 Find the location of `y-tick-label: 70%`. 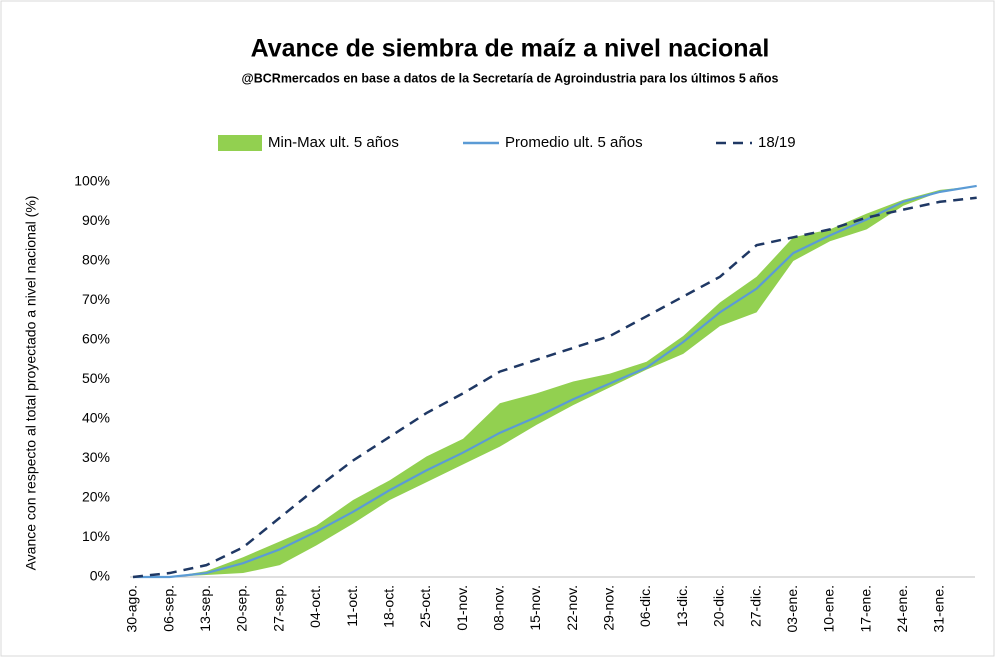

y-tick-label: 70% is located at coordinates (96, 299).